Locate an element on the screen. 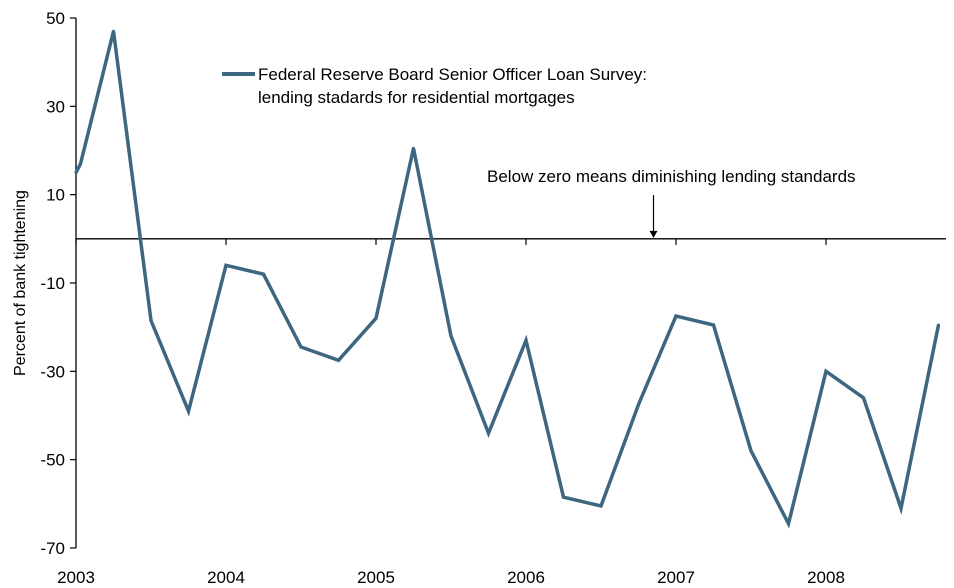  y-axis-label: Percent of bank tightening is located at coordinates (20, 283).